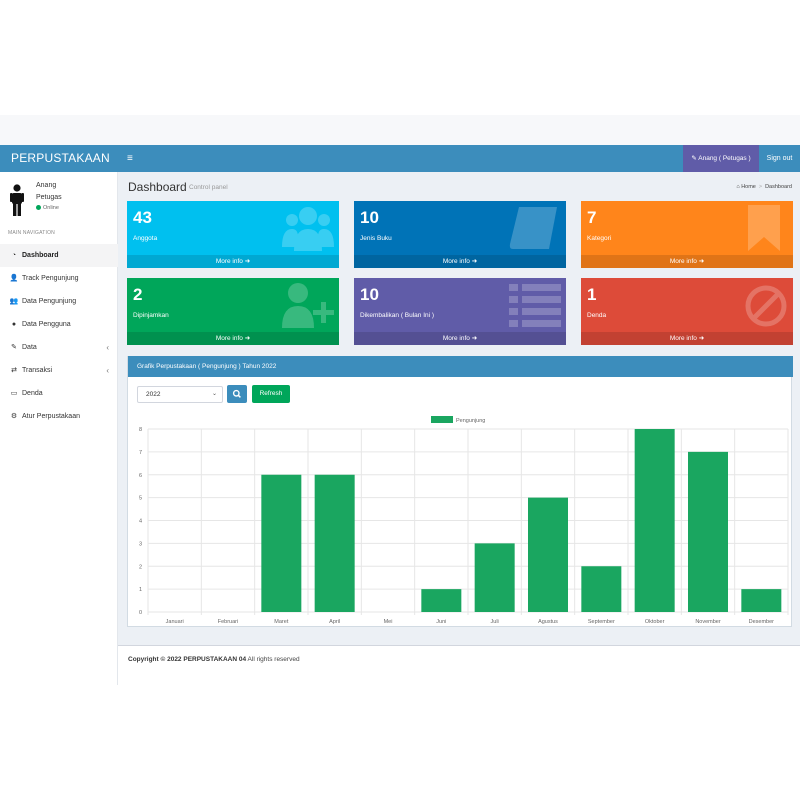 Image resolution: width=800 pixels, height=800 pixels. I want to click on sidebar-toggle-icon: ≡, so click(130, 158).